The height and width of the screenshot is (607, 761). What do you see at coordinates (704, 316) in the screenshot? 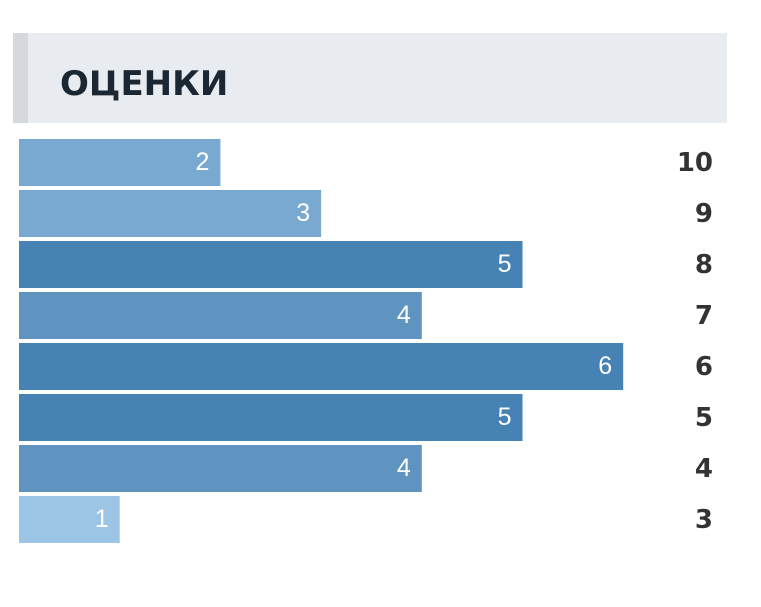
I see `rating-label: 7` at bounding box center [704, 316].